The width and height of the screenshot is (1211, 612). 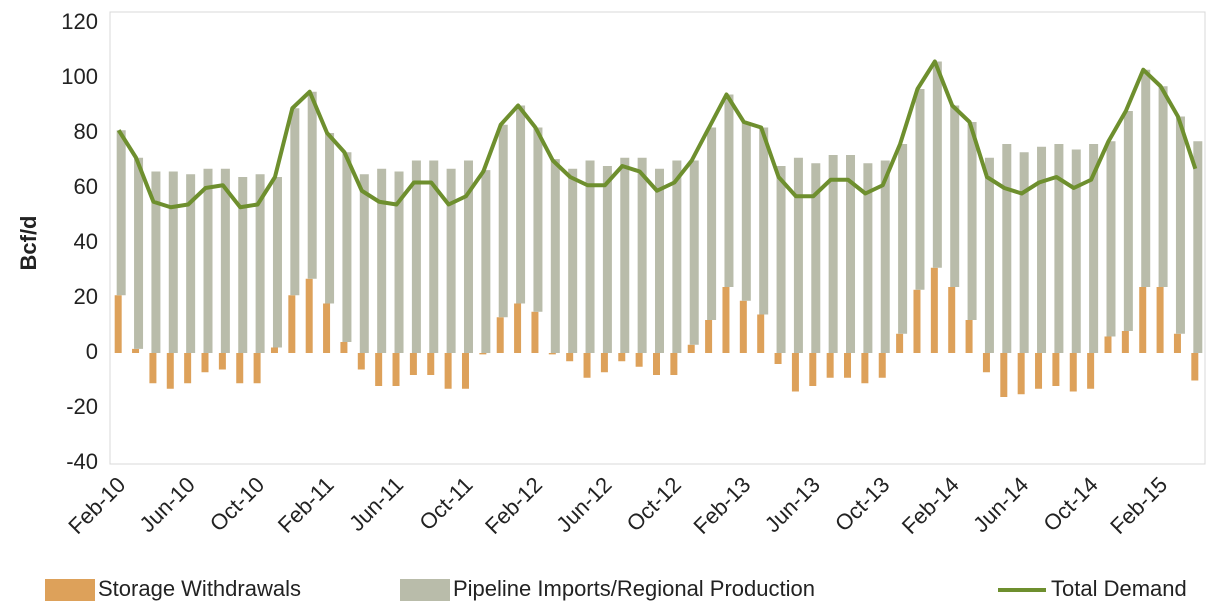 What do you see at coordinates (1119, 588) in the screenshot?
I see `legend-label: Total Demand` at bounding box center [1119, 588].